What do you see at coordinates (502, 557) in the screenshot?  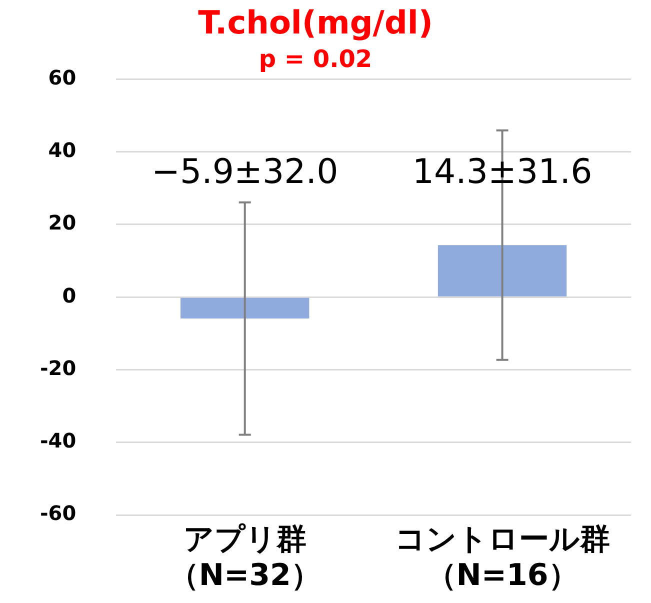 I see `x-tick-label: コントロール群（N=16）` at bounding box center [502, 557].